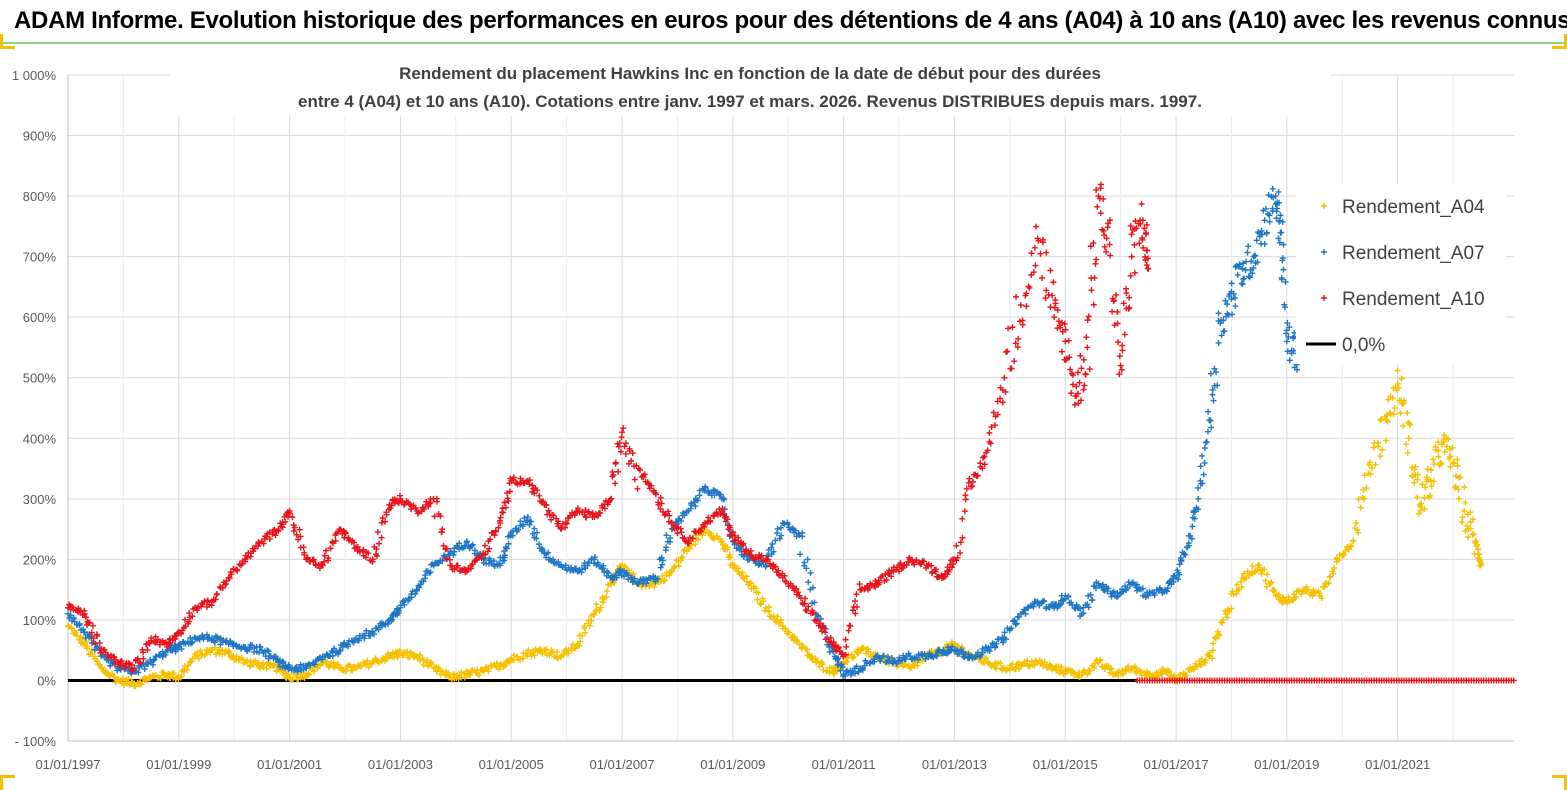 The image size is (1567, 790). Describe the element at coordinates (511, 764) in the screenshot. I see `x-tick-label: 01/01/2005` at that location.